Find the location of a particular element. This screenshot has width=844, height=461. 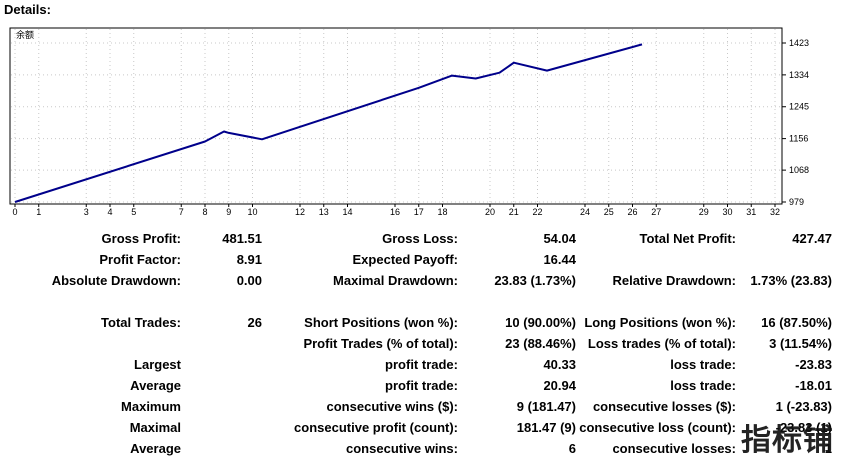

loss-trades-label: Loss trades (% of total): is located at coordinates (661, 343).